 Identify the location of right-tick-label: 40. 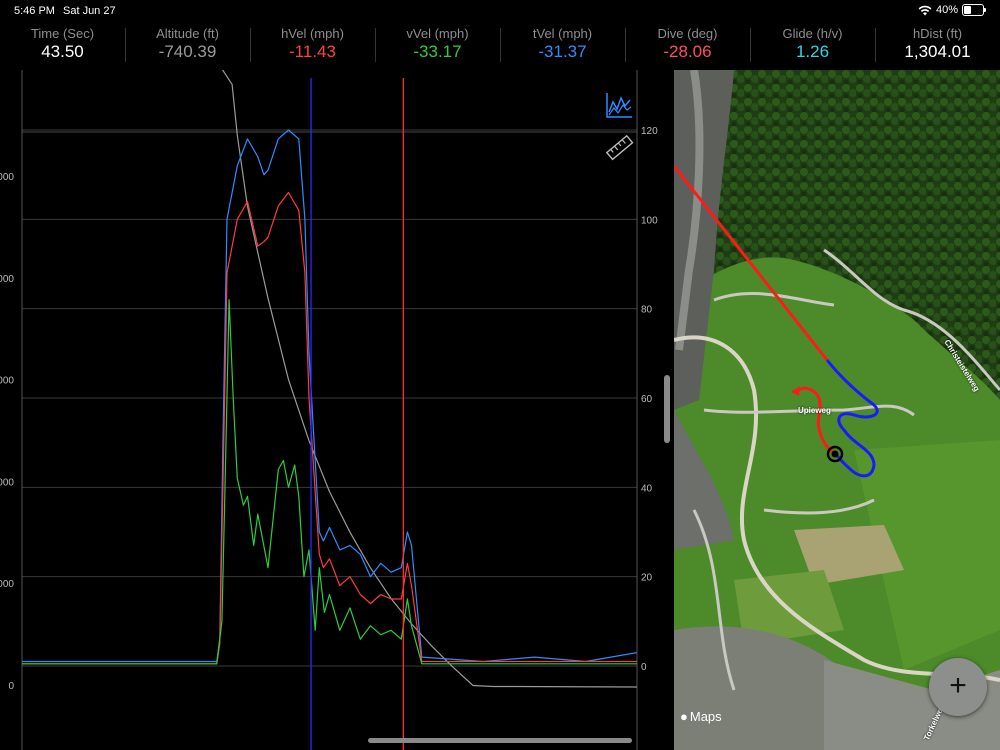
(647, 488).